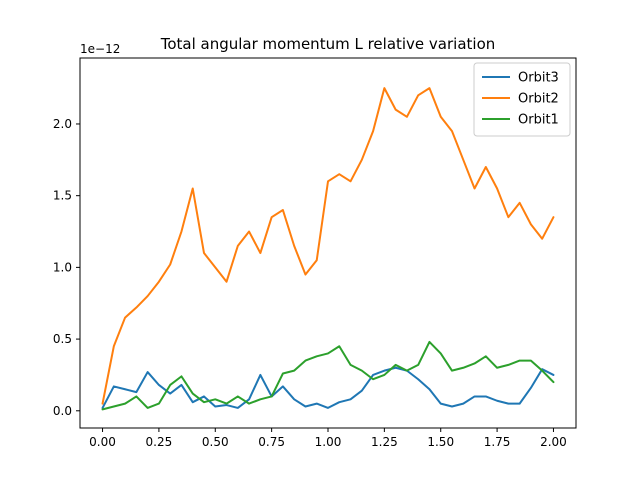  I want to click on y-offset-text: 1e−12, so click(100, 49).